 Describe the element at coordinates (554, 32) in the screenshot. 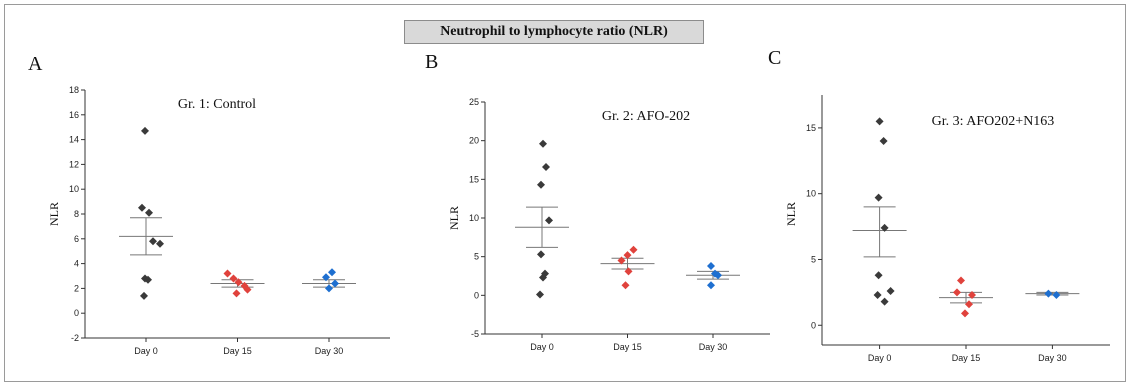

I see `figure-banner-title: Neutrophil to lymphocyte ratio (NLR)` at that location.